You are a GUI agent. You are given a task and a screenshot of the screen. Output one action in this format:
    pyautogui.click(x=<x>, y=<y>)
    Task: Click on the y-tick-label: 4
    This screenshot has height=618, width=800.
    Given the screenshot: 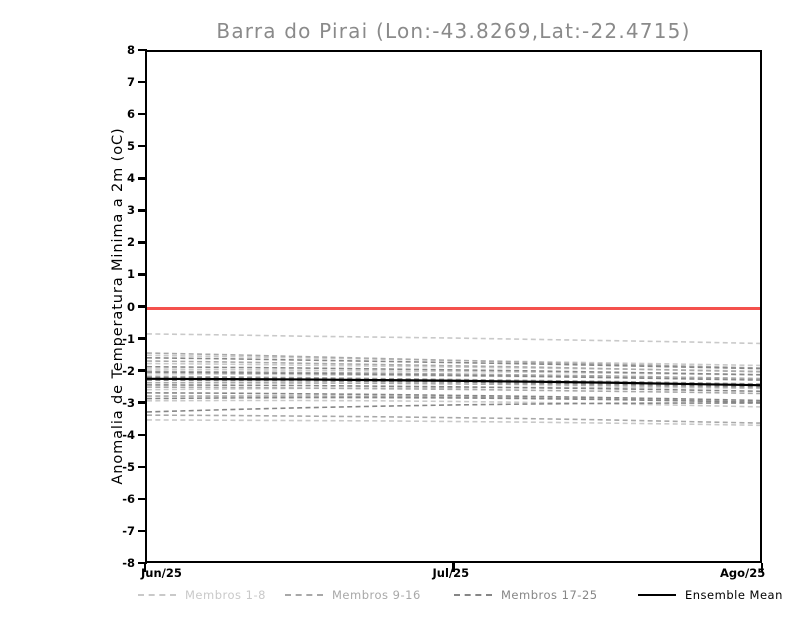 What is the action you would take?
    pyautogui.click(x=130, y=178)
    